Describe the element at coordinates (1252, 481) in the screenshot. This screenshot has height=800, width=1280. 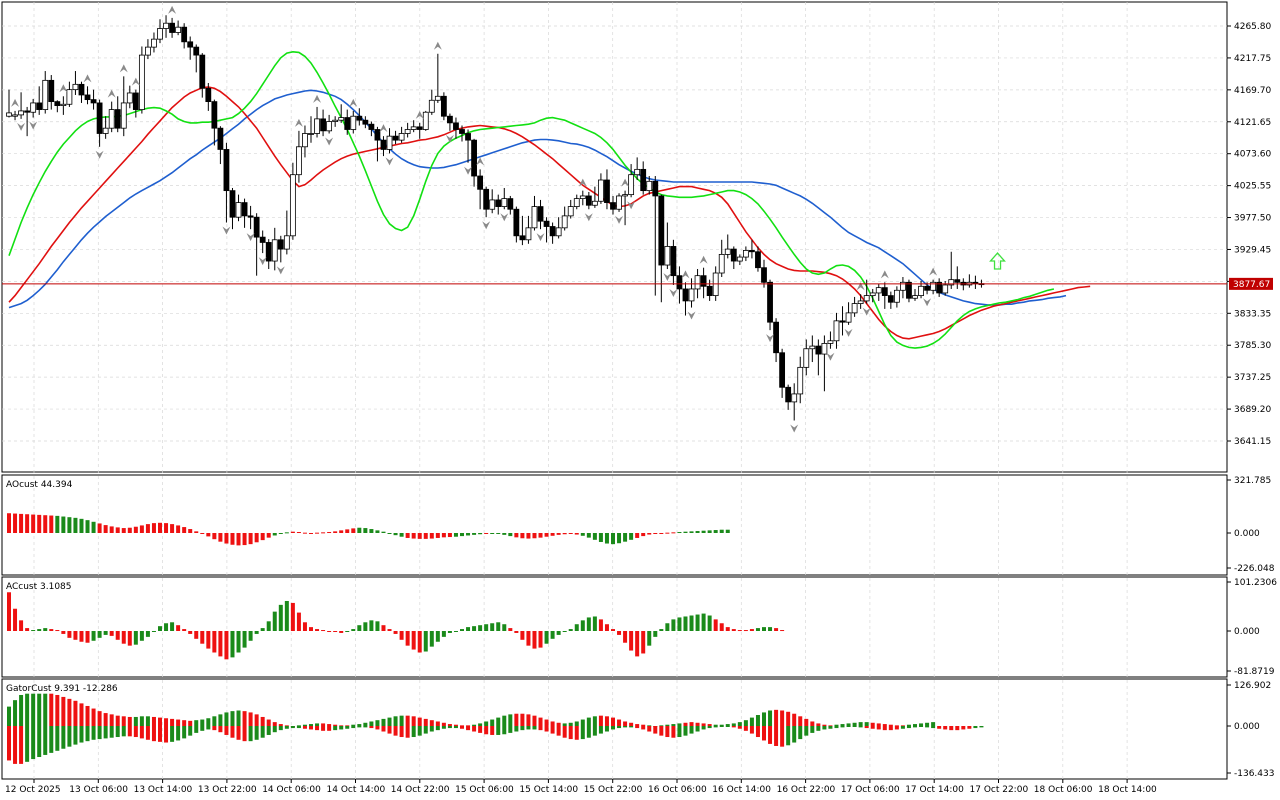
I see `ao-tick-label: 321.785` at that location.